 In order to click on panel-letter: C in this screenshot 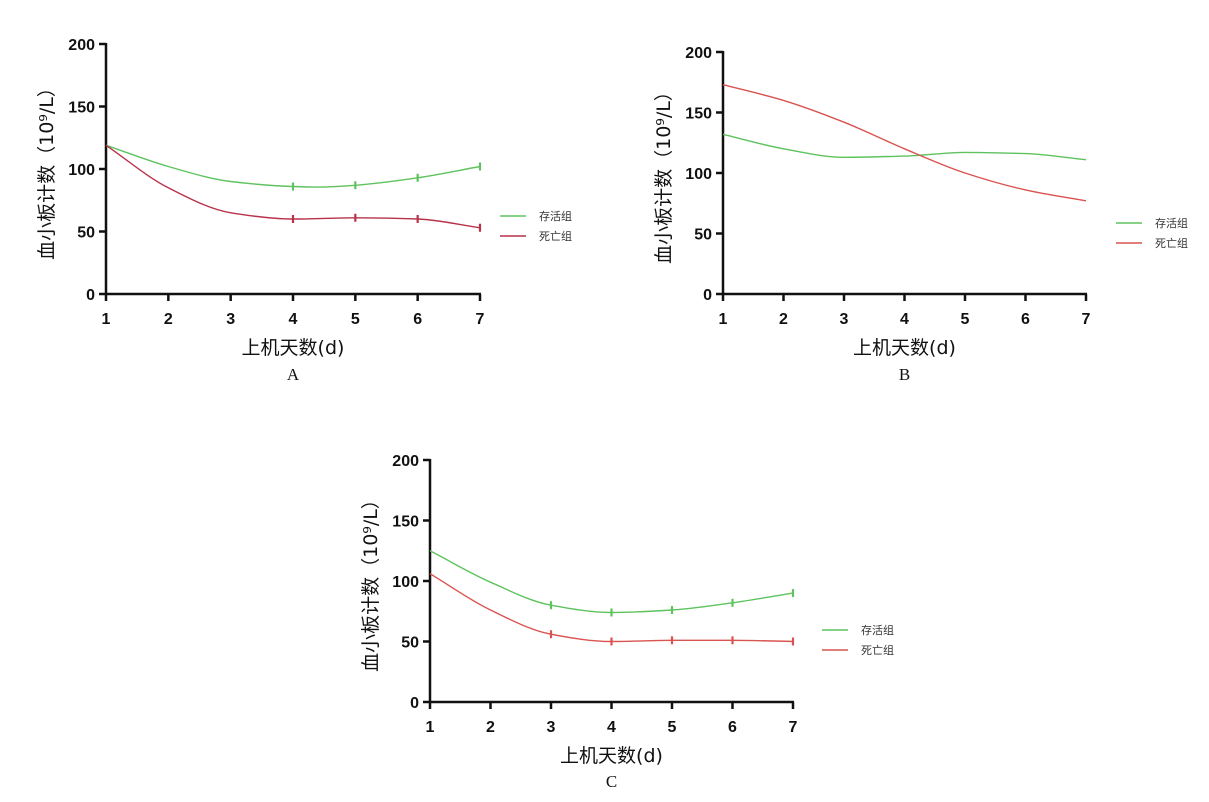, I will do `click(611, 781)`.